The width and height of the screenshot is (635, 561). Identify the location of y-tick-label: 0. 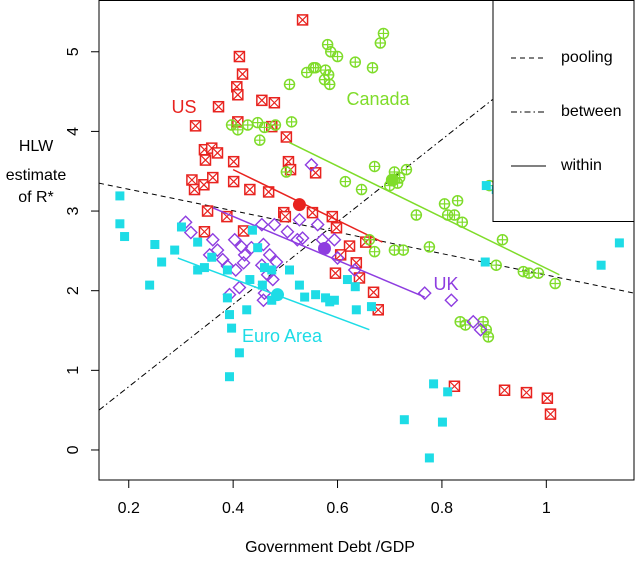
(73, 449).